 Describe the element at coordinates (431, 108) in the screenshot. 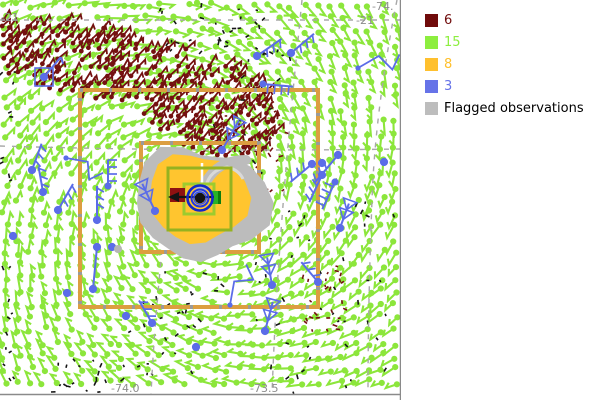

I see `legend-swatch-gray` at that location.